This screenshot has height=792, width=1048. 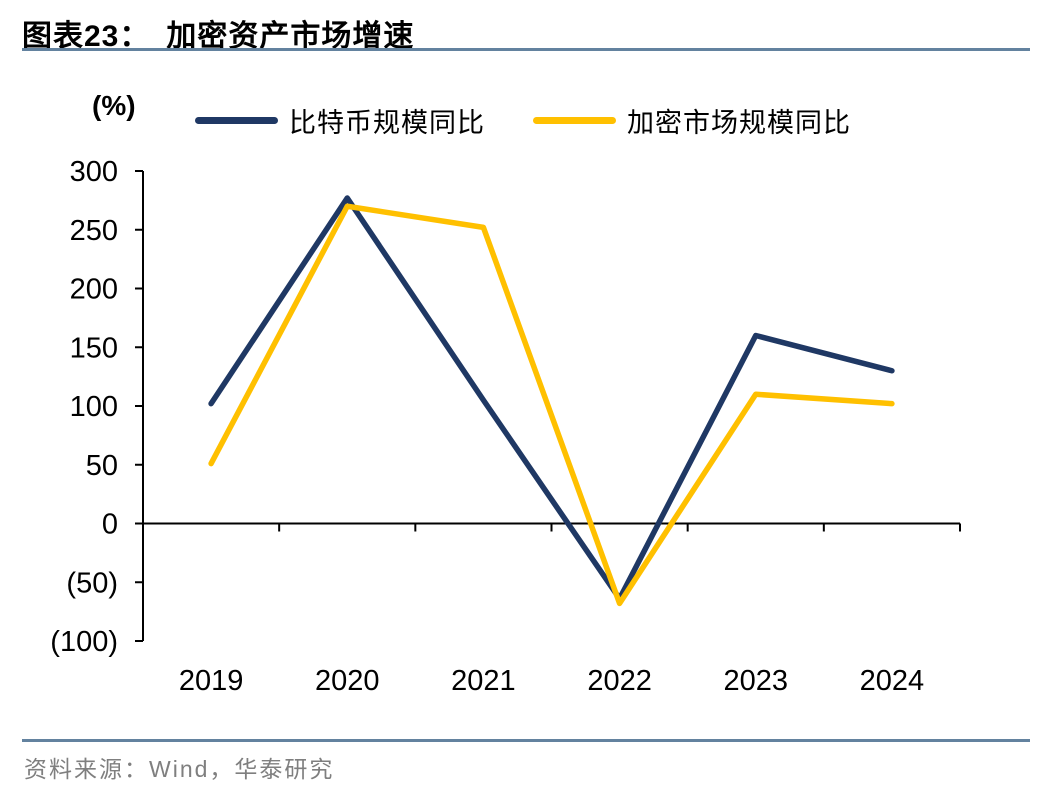 I want to click on x-axis-tick-label: 2021, so click(x=483, y=681).